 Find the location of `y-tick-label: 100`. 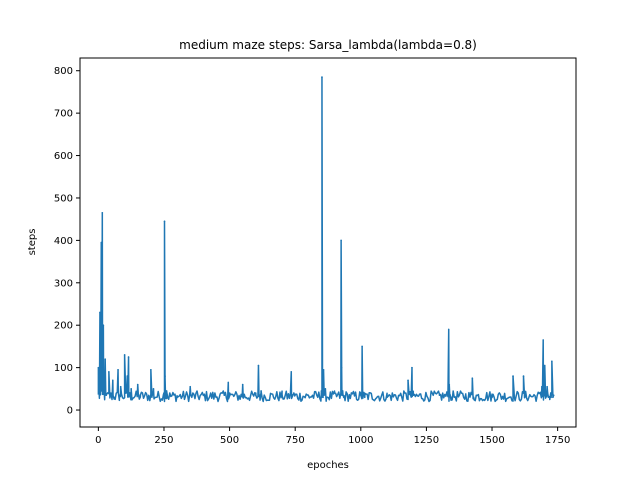

y-tick-label: 100 is located at coordinates (63, 368).